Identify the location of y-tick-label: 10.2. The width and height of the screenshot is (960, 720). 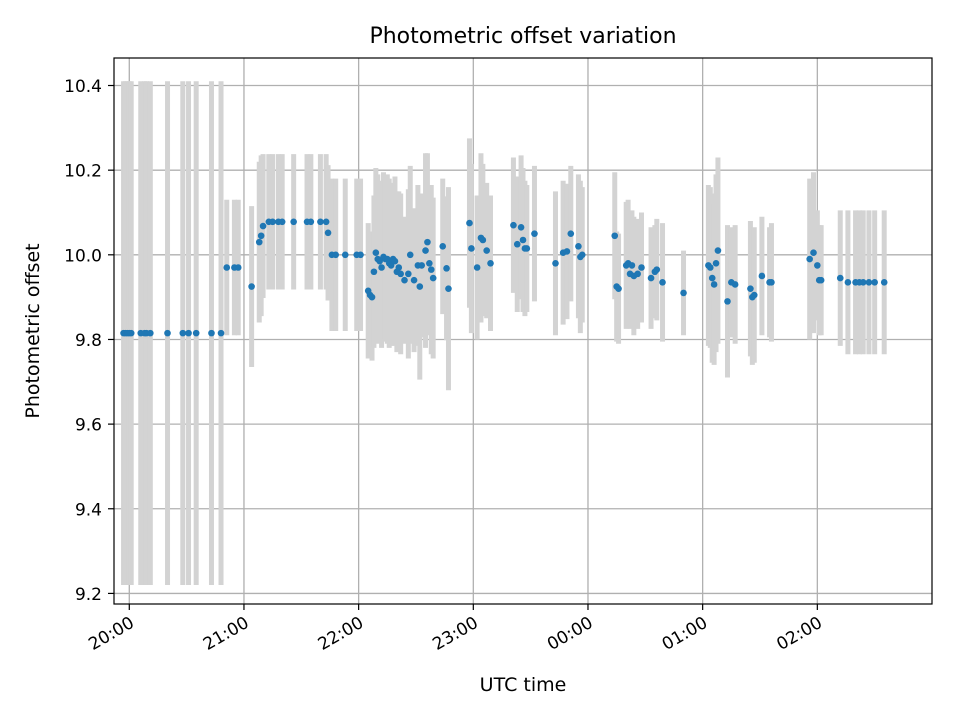
(83, 172).